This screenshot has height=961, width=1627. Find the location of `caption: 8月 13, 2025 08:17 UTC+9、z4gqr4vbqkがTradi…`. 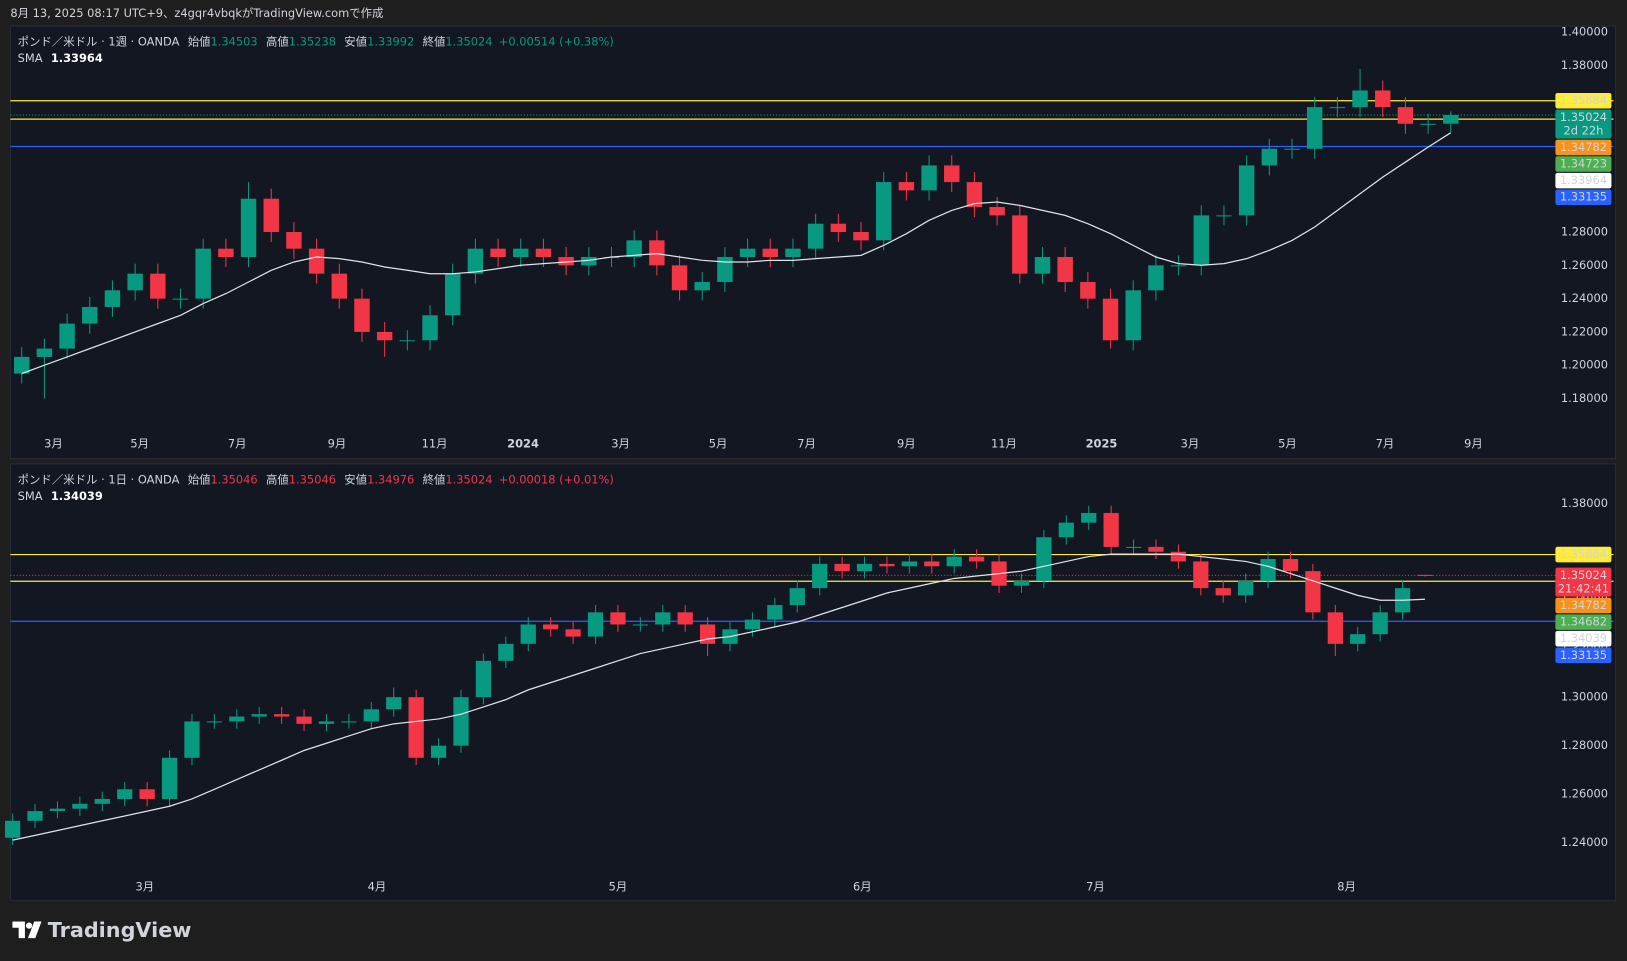

caption: 8月 13, 2025 08:17 UTC+9、z4gqr4vbqkがTradi… is located at coordinates (196, 13).